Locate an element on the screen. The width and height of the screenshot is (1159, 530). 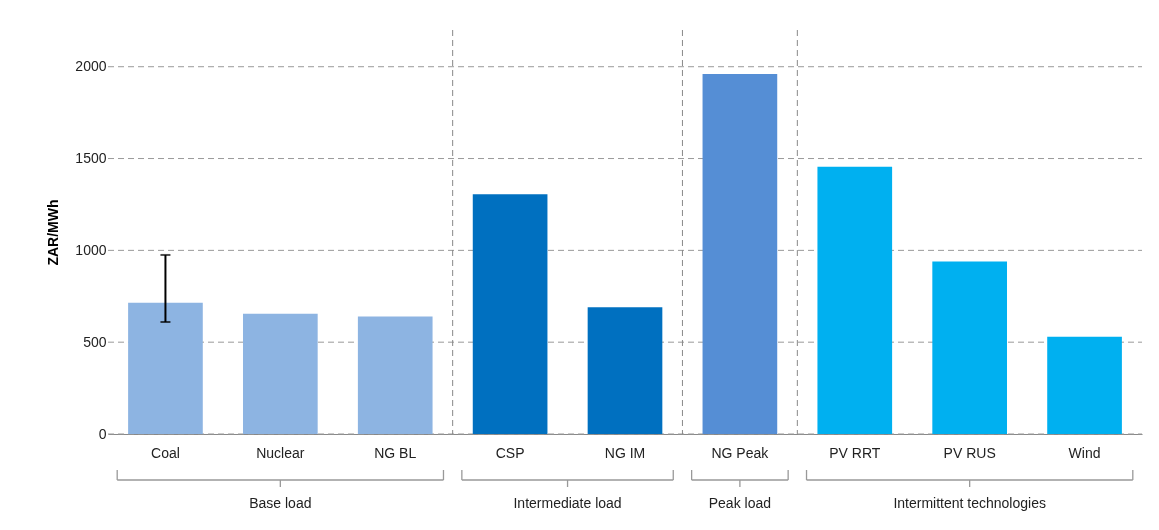
text: Base load is located at coordinates (280, 503).